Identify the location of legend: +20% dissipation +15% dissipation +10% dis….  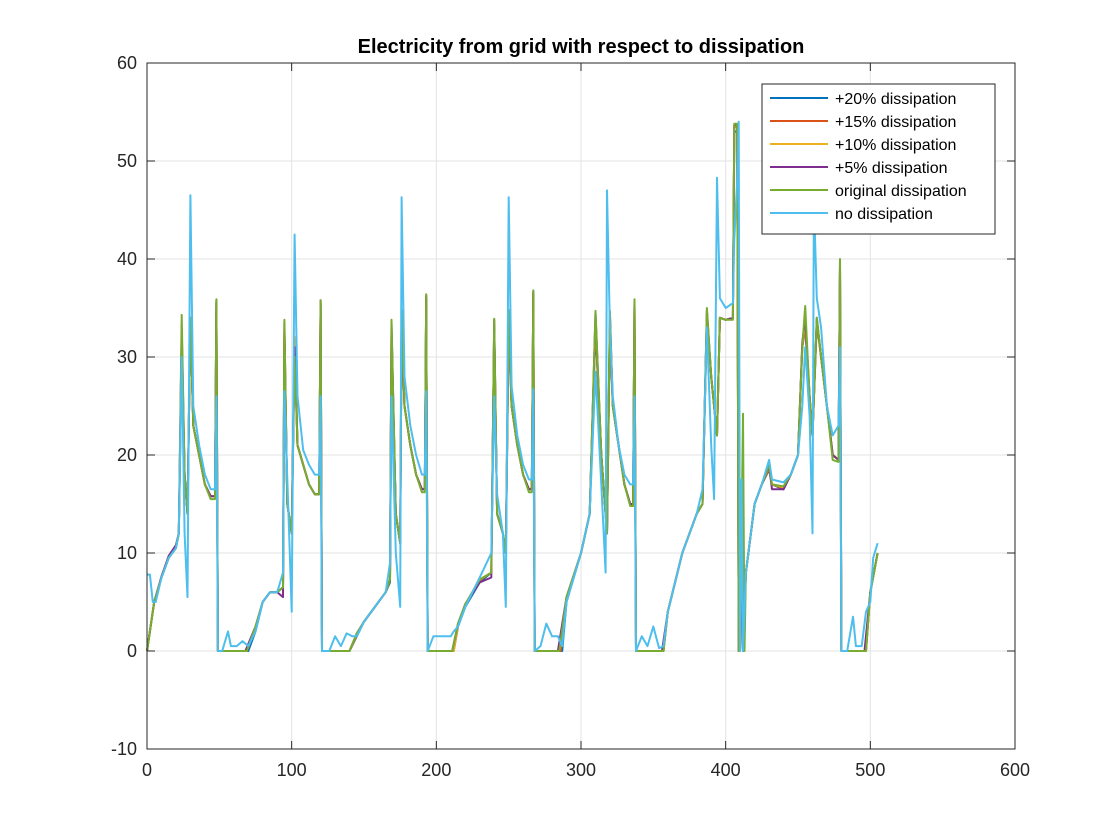
(878, 159).